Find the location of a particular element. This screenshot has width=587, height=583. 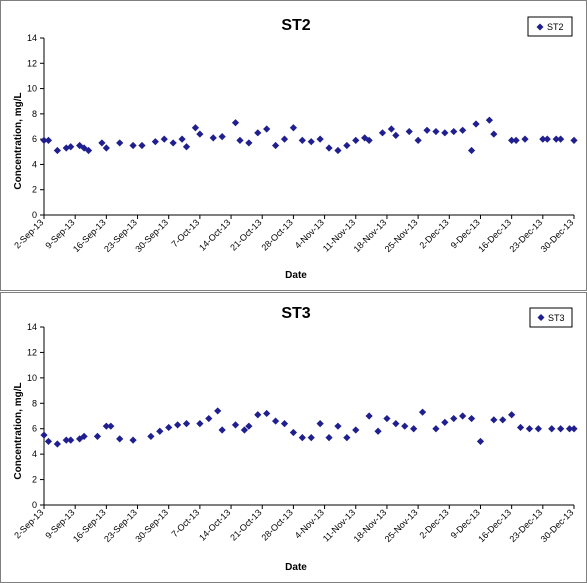

y-tick-label: 10 is located at coordinates (32, 89).